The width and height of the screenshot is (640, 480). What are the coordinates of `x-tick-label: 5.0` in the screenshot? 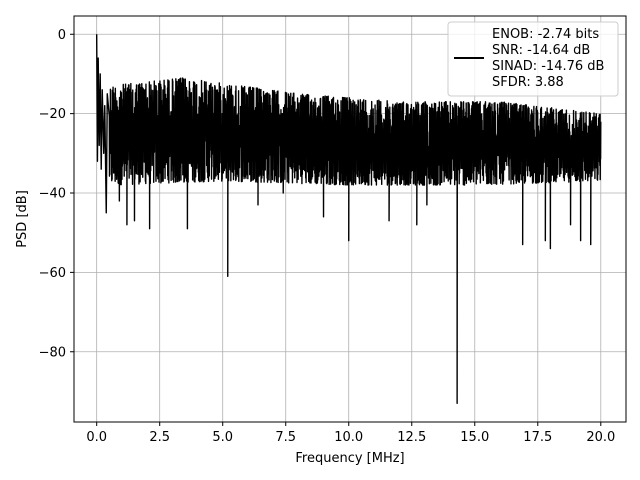 It's located at (222, 437).